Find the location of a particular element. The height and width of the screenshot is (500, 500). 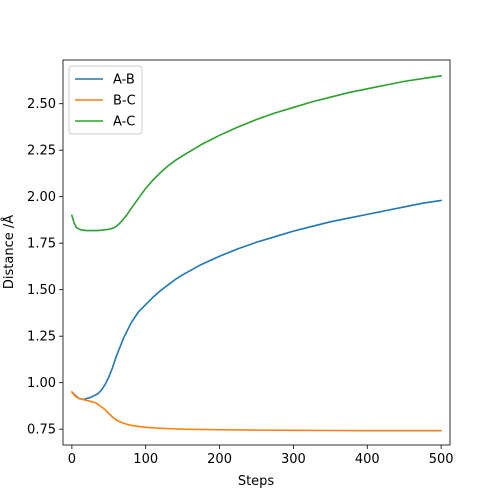

y-tick-label: 1.50 is located at coordinates (41, 290).